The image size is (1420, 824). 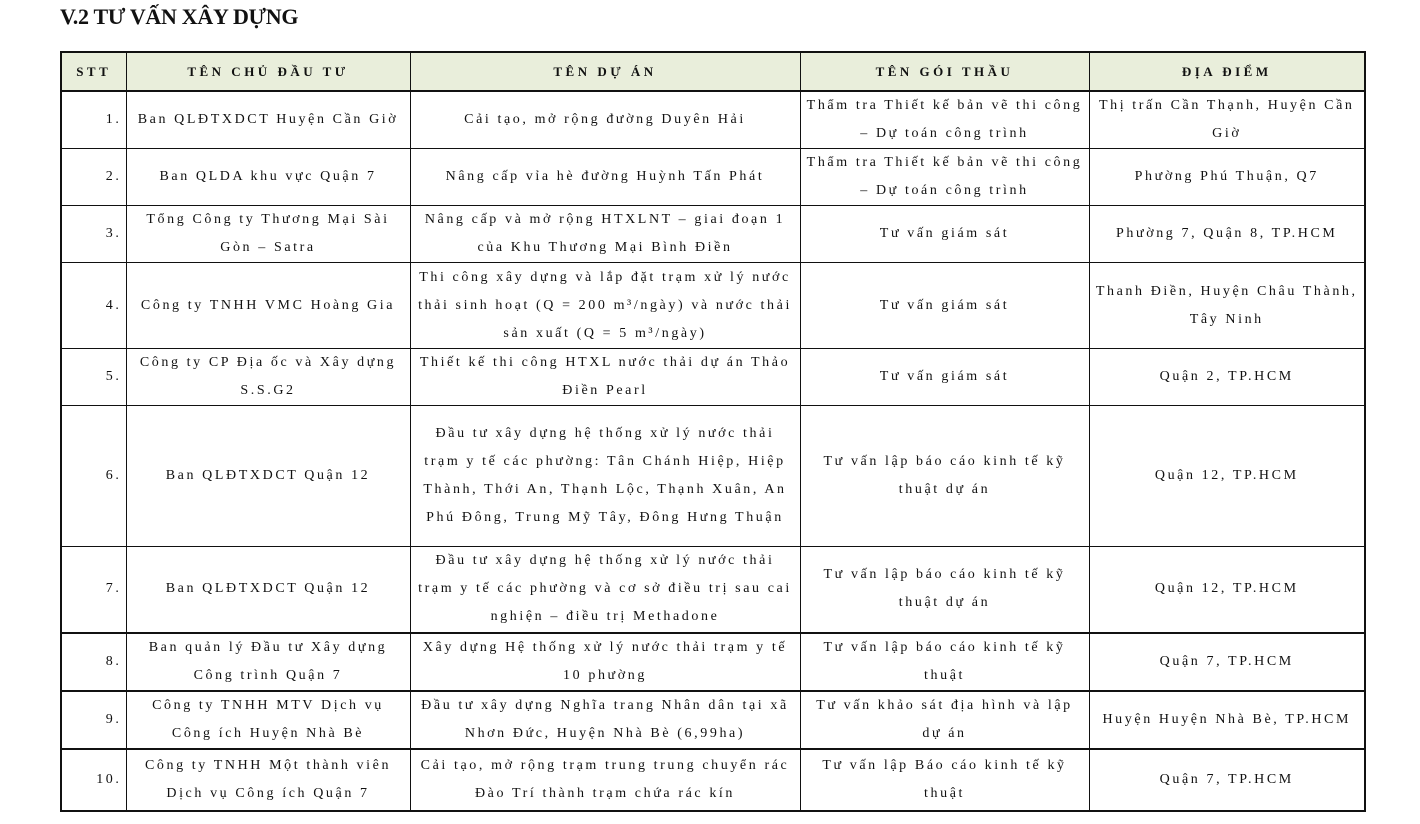 I want to click on header-package: TÊN GÓI THẦU, so click(x=944, y=71).